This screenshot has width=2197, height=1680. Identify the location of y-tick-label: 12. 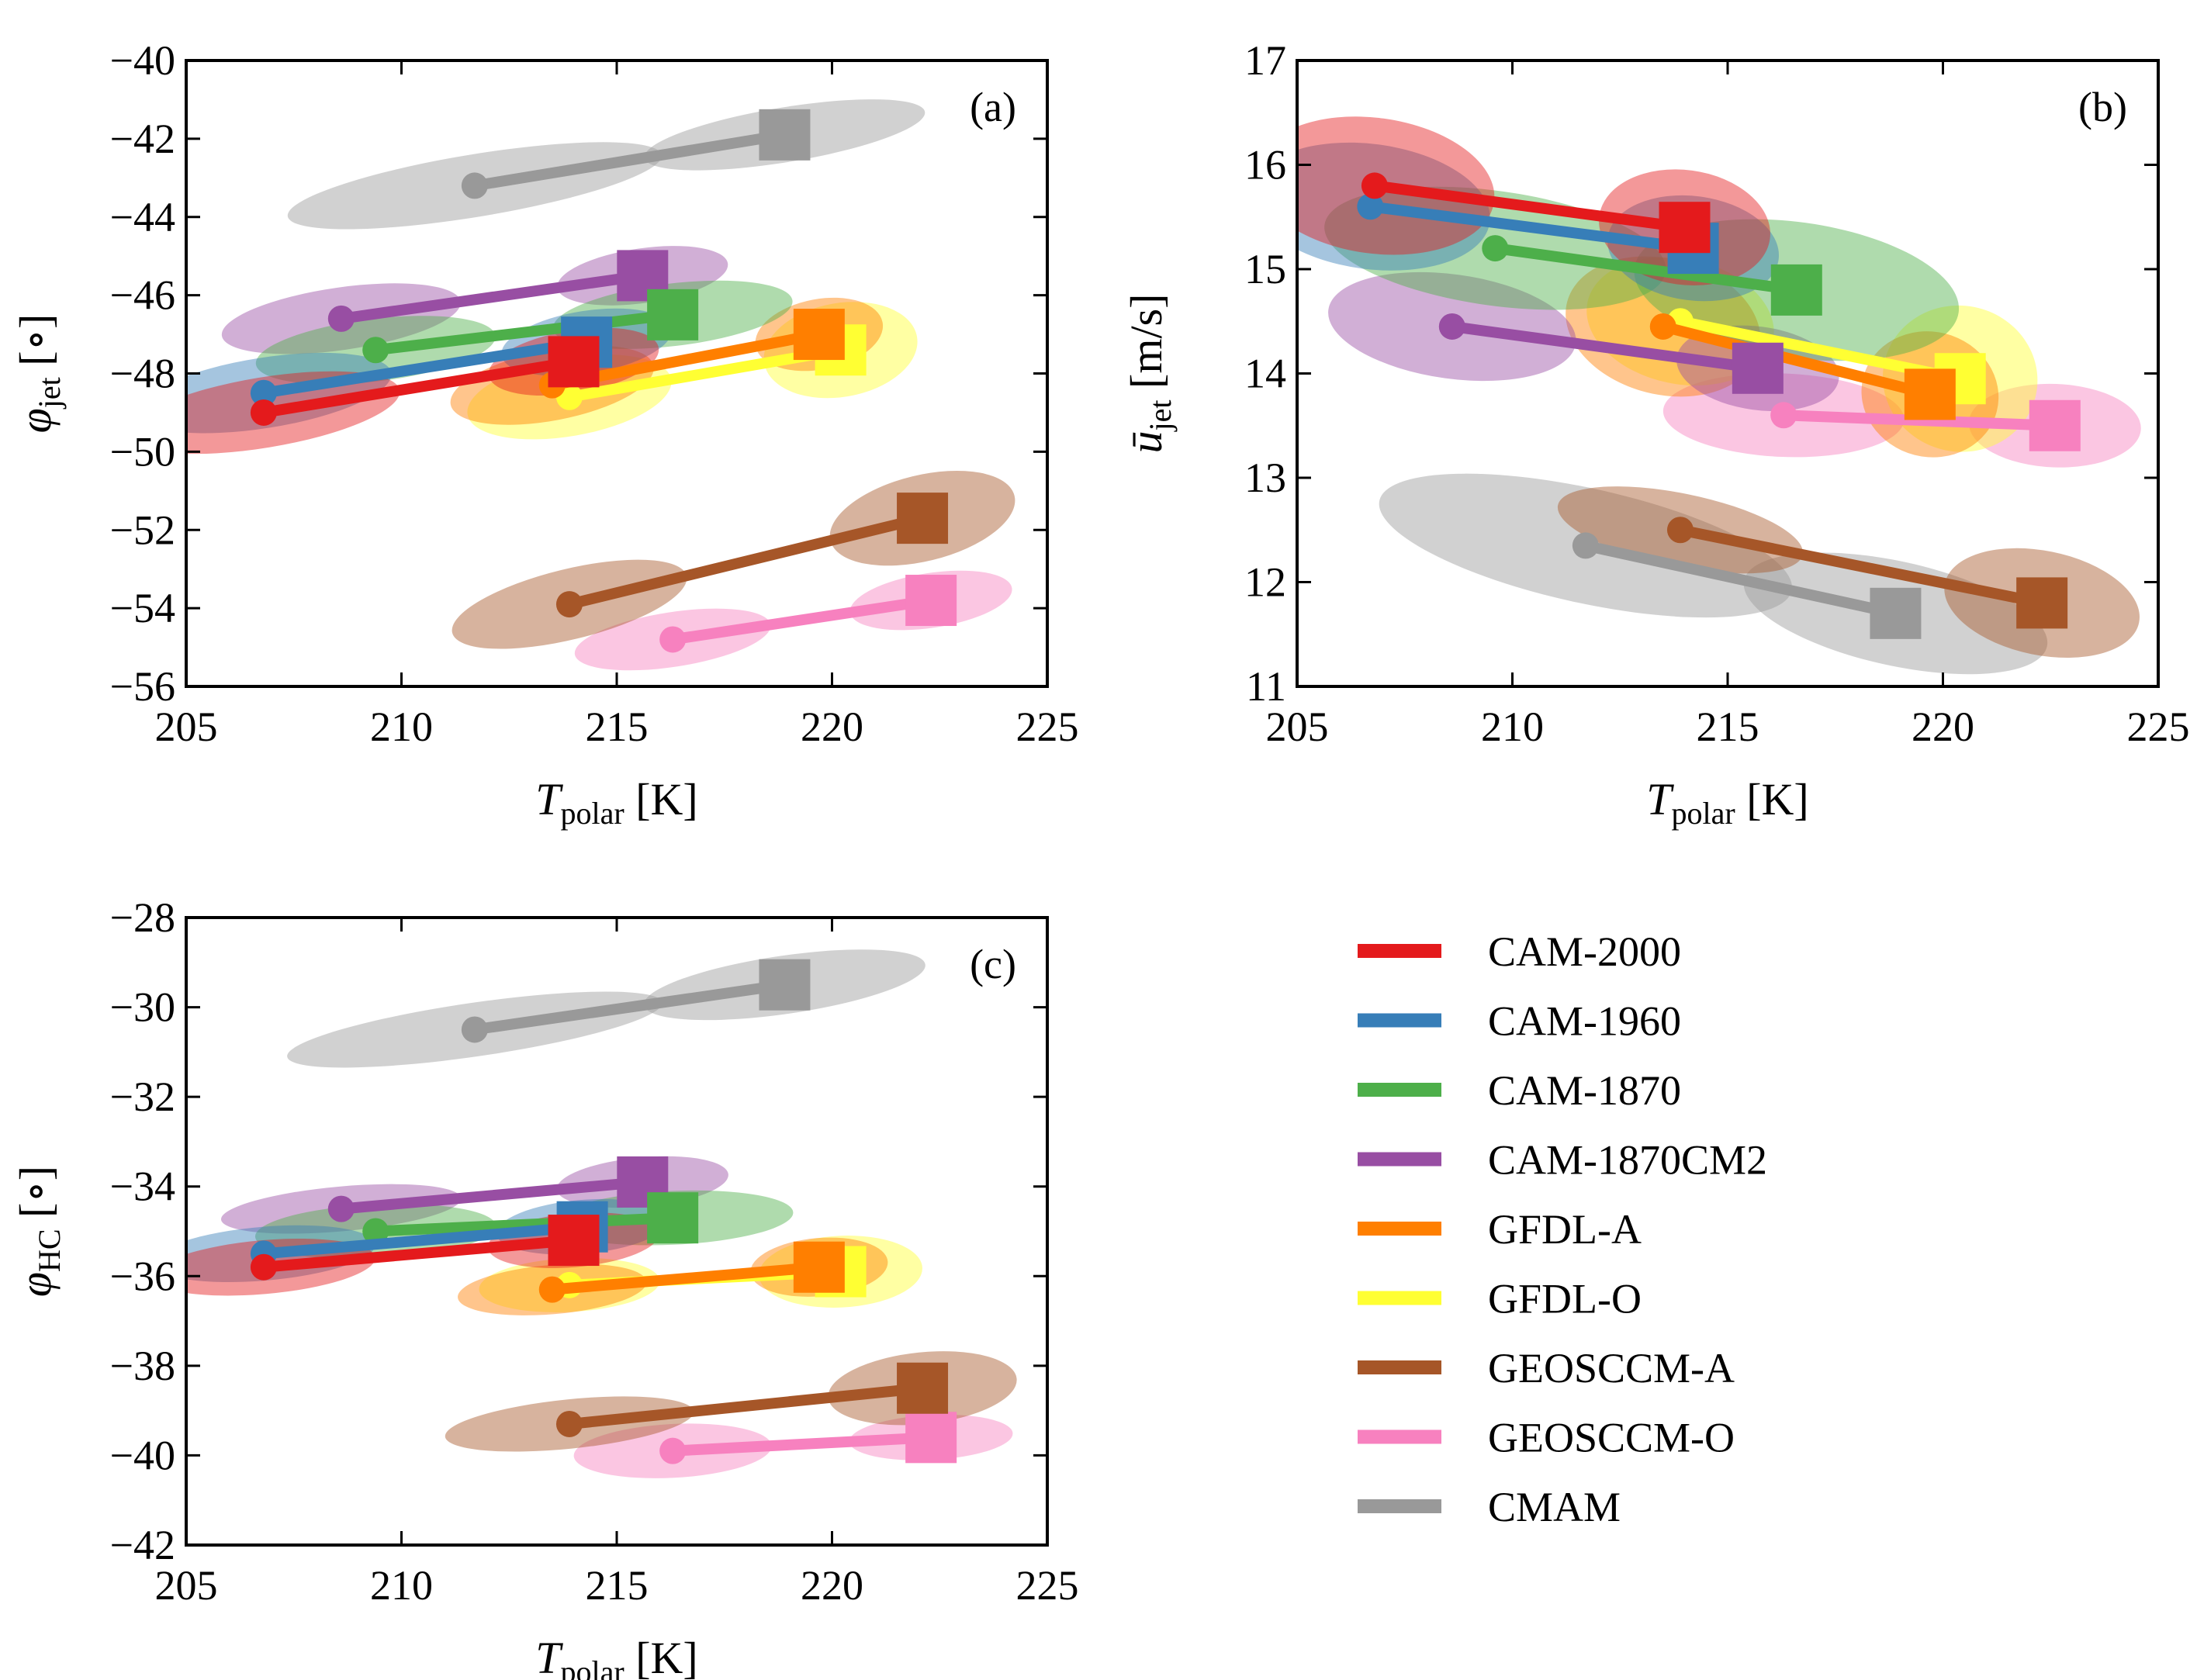
(1265, 583).